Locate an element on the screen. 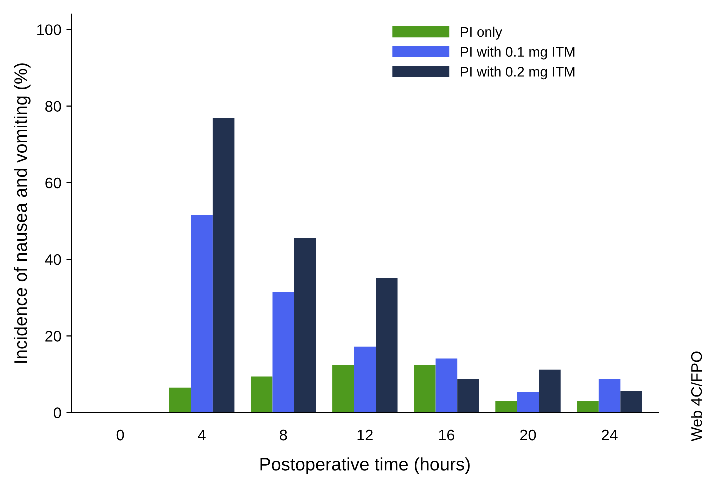 The height and width of the screenshot is (480, 716). y-tick-label: 0 is located at coordinates (58, 413).